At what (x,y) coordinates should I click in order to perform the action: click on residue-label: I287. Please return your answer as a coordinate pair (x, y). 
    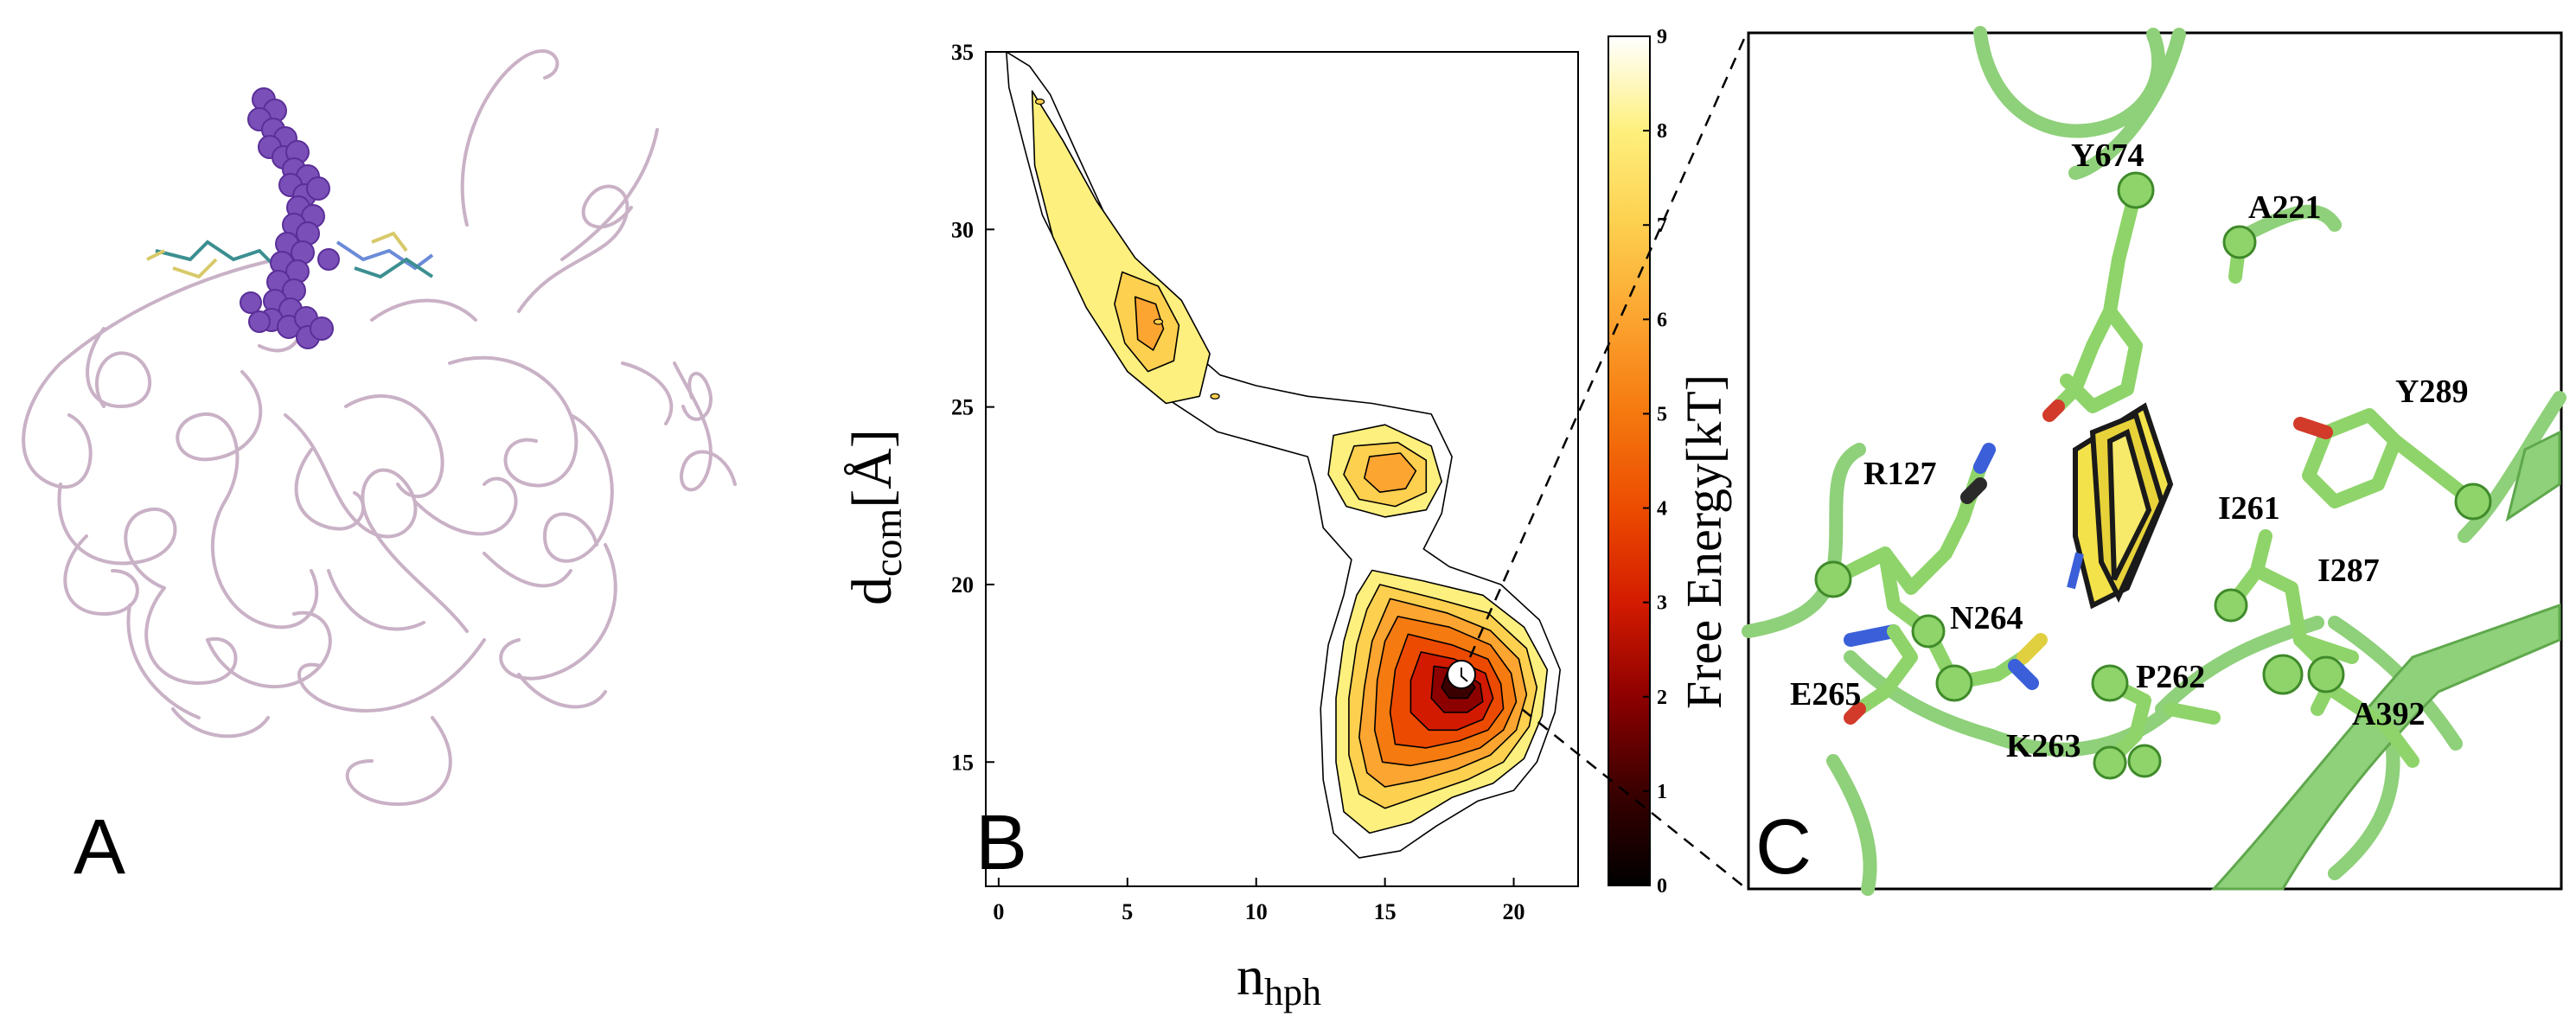
    Looking at the image, I should click on (2349, 571).